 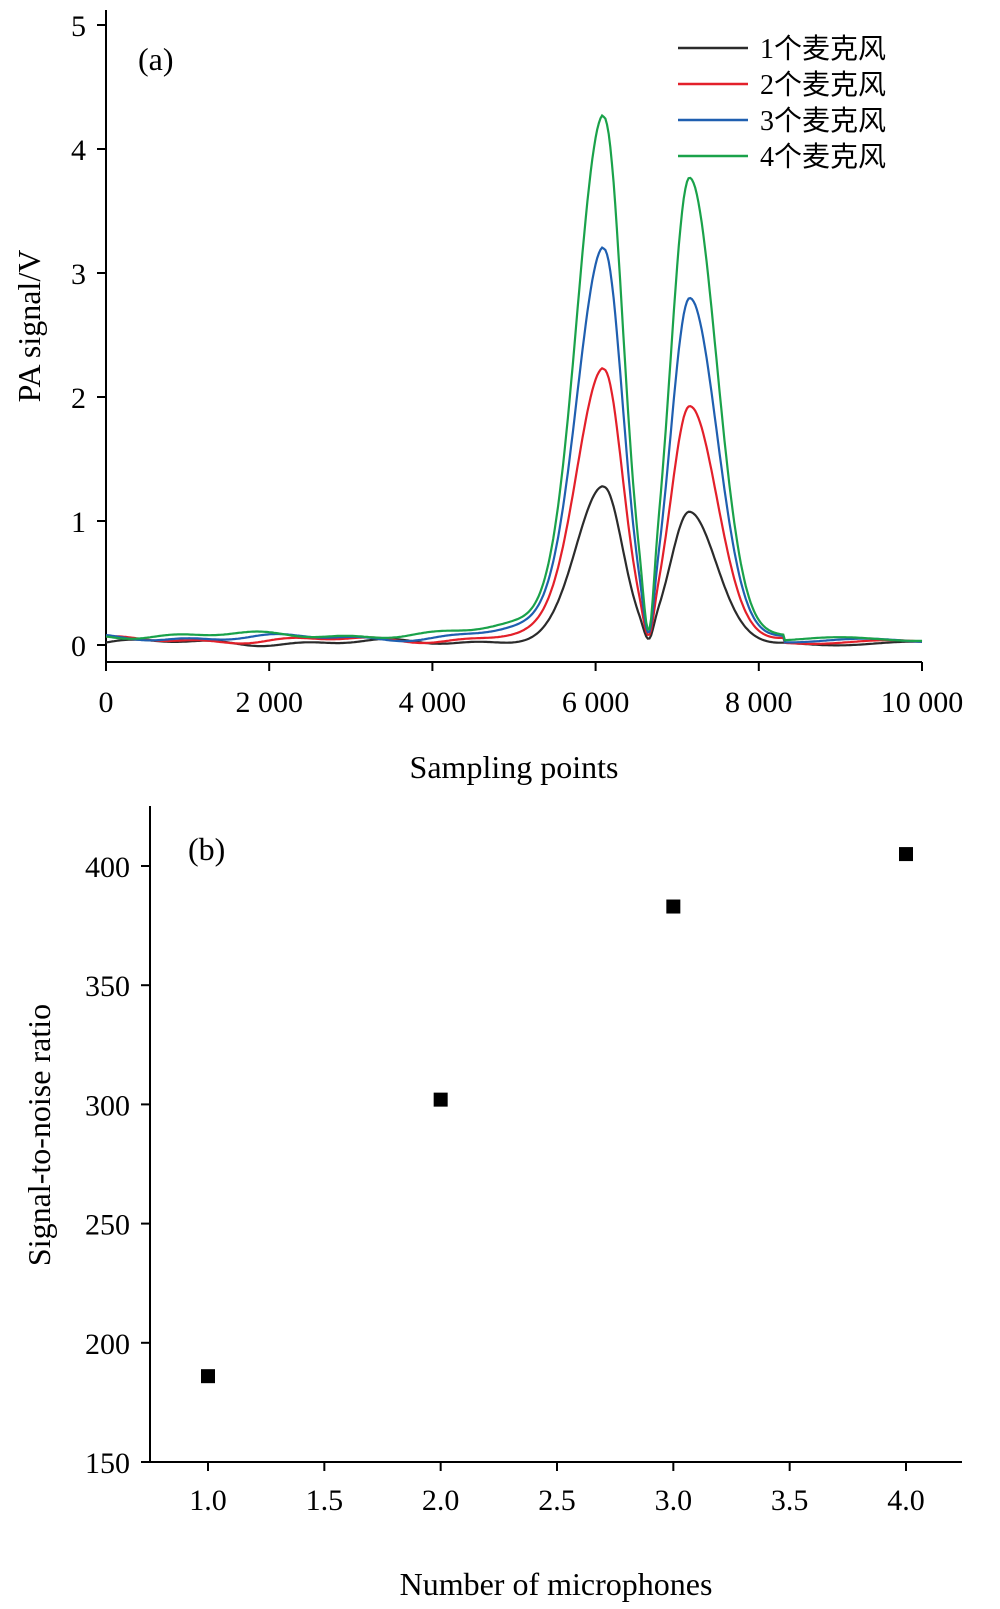 I want to click on panel-b-x-tick-label: 1.5, so click(x=325, y=1500).